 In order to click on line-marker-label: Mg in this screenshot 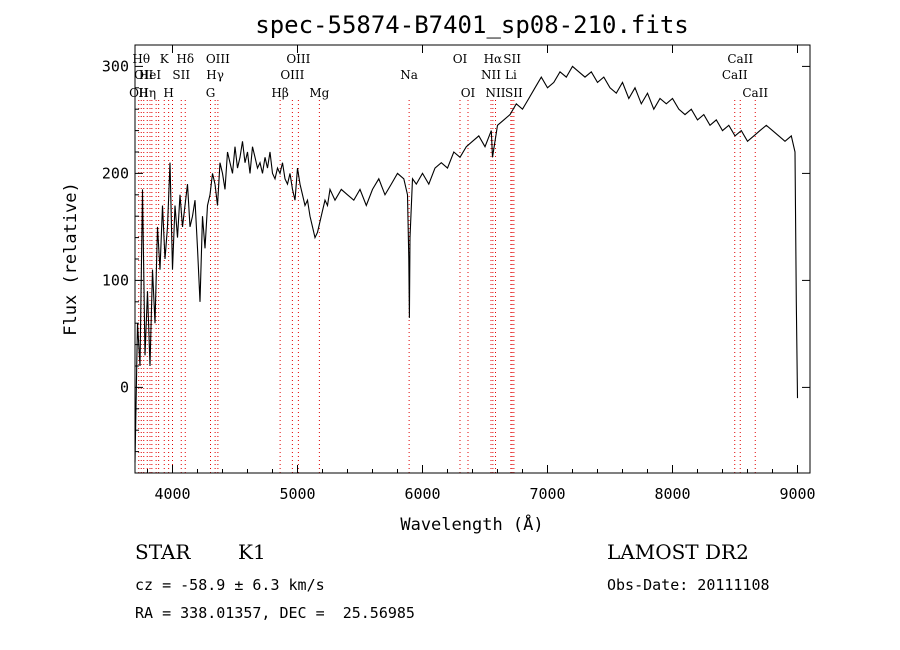, I will do `click(319, 93)`.